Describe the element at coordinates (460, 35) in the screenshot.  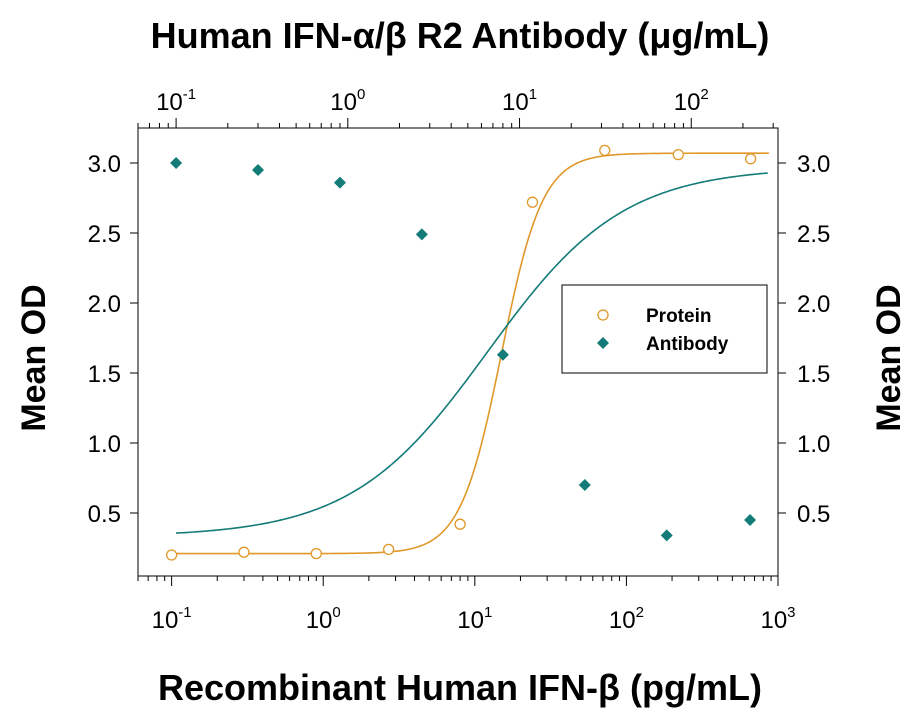
I see `chart-title: Human IFN-α/β R2 Antibody (μg/mL)` at that location.